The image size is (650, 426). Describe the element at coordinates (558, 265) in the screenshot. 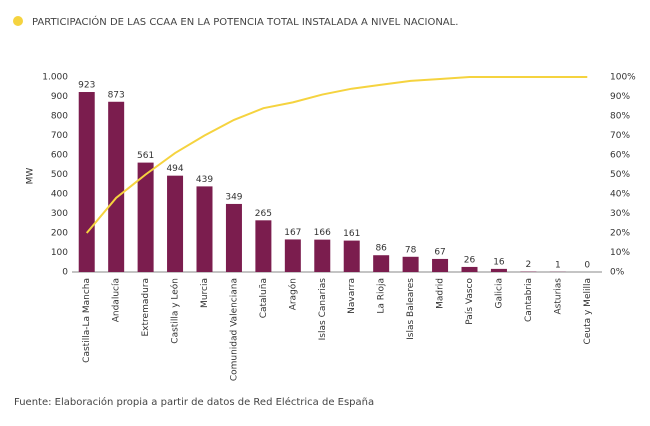

I see `value-label: 1` at that location.